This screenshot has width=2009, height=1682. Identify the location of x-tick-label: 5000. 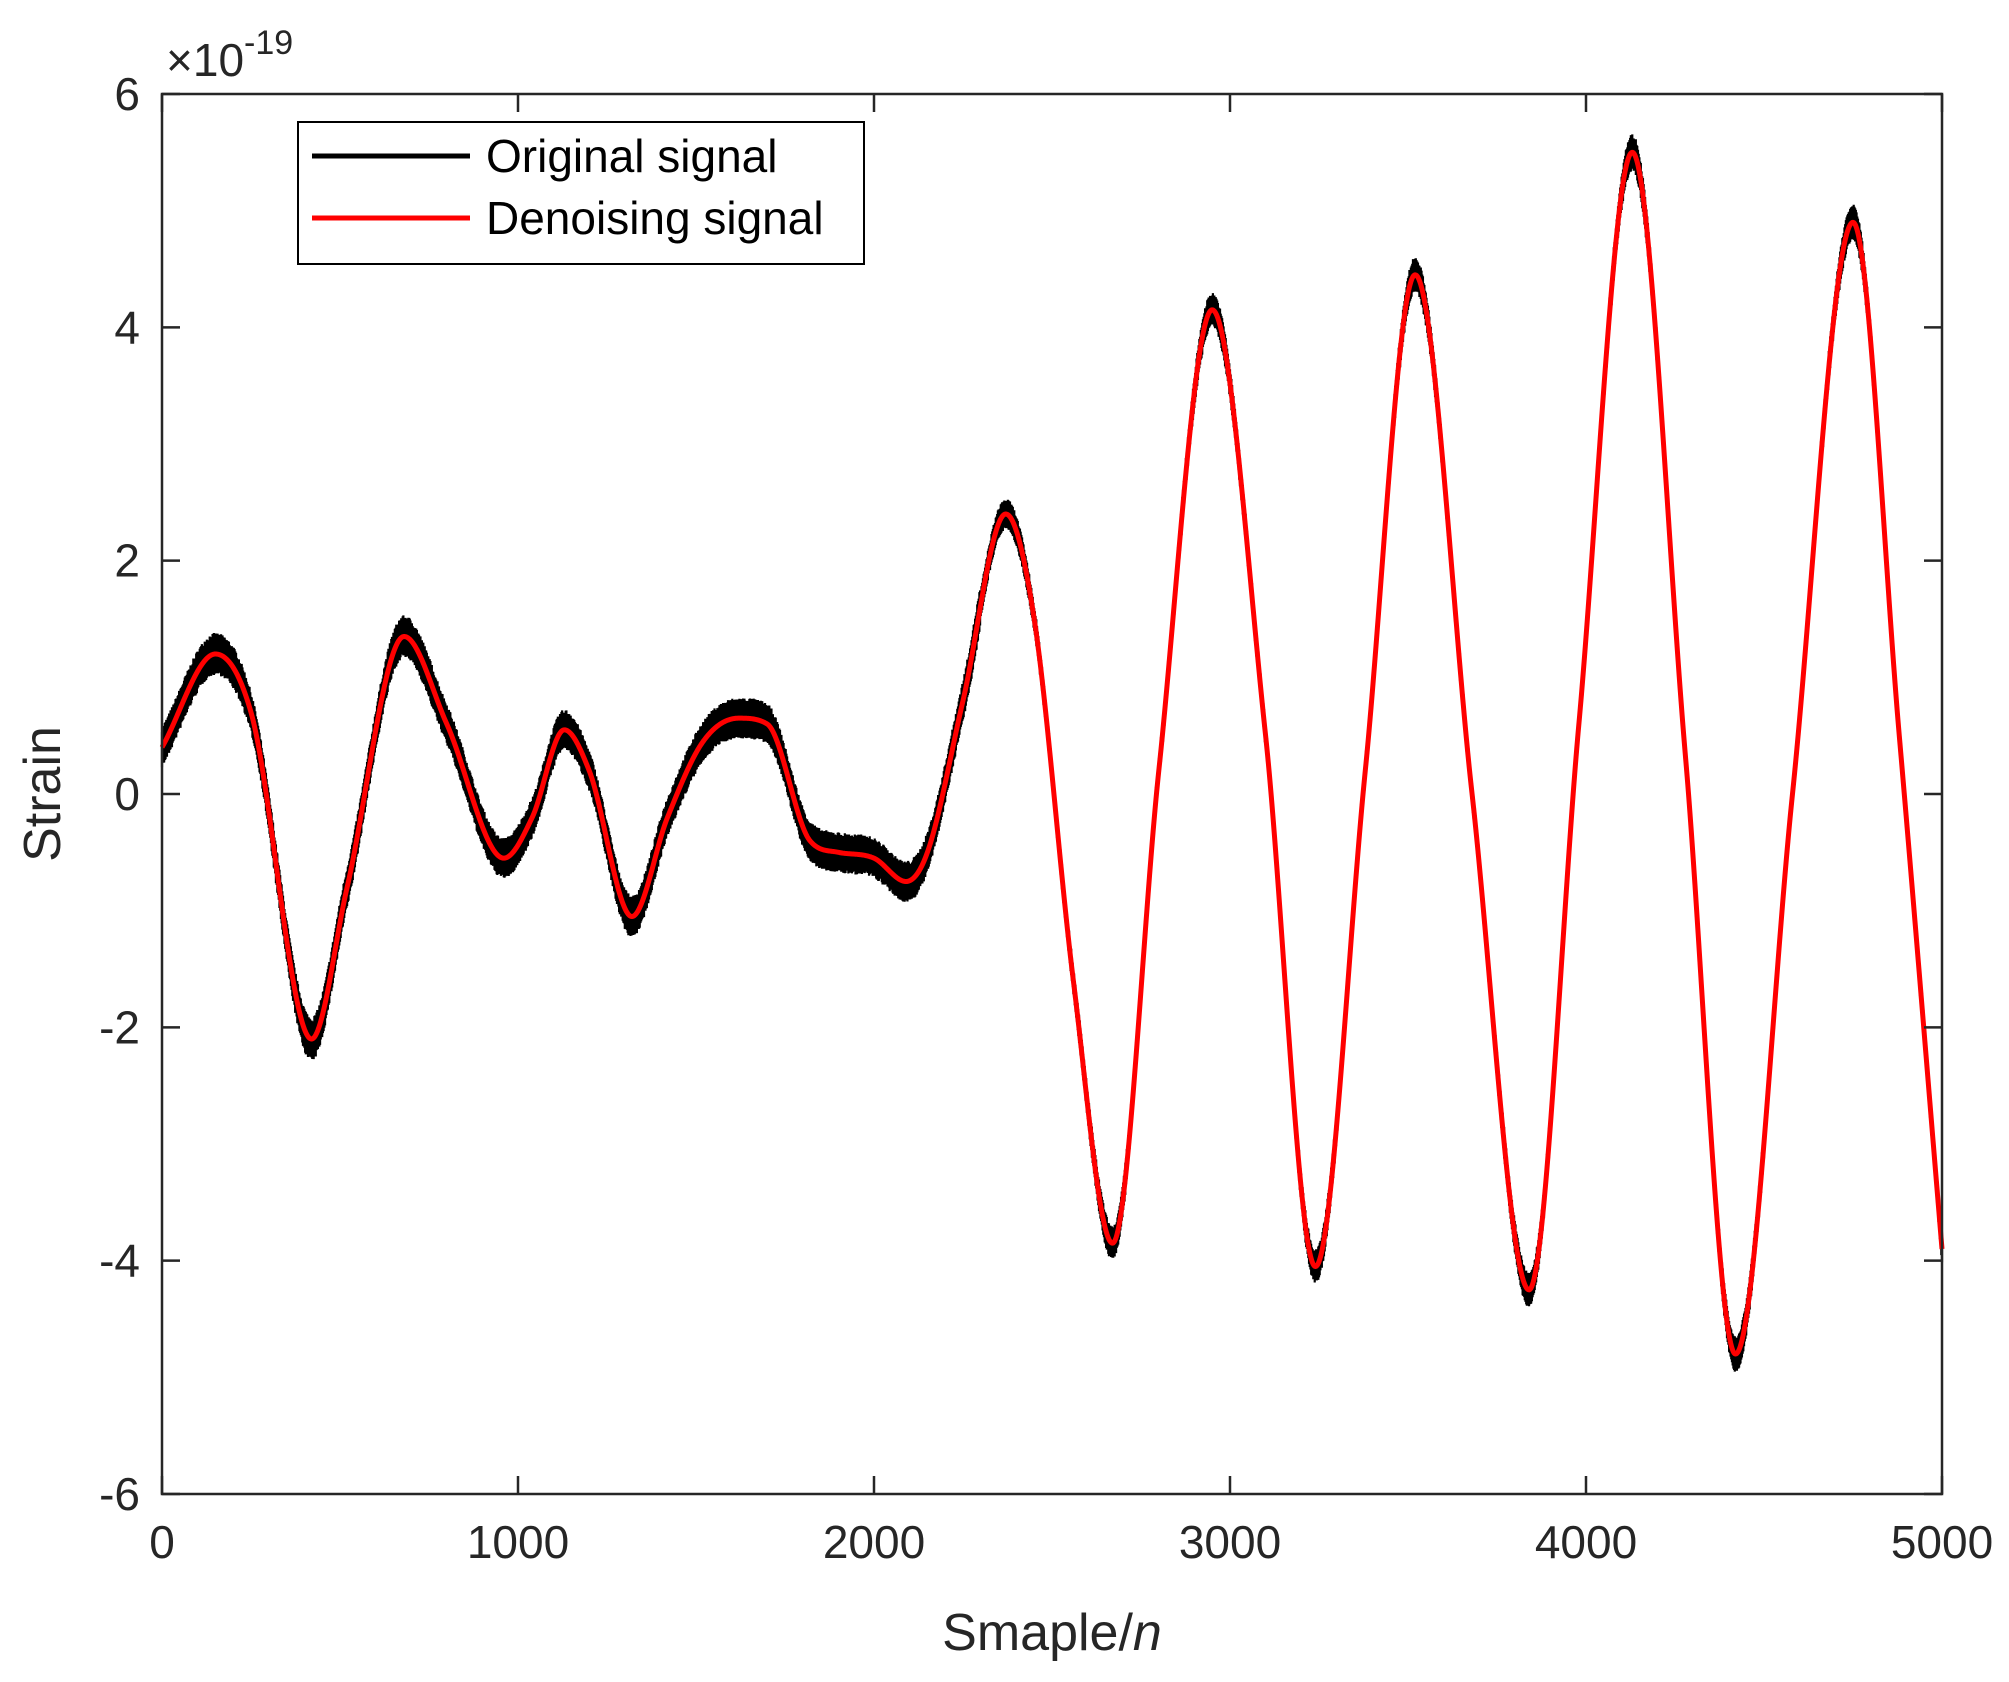
(1942, 1542).